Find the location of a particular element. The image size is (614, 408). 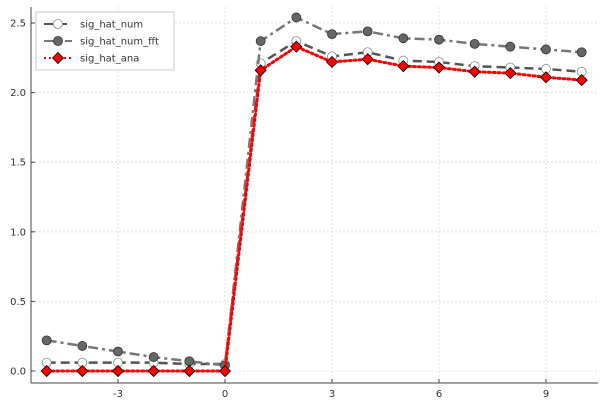

x-tick-label: 3 is located at coordinates (332, 394).